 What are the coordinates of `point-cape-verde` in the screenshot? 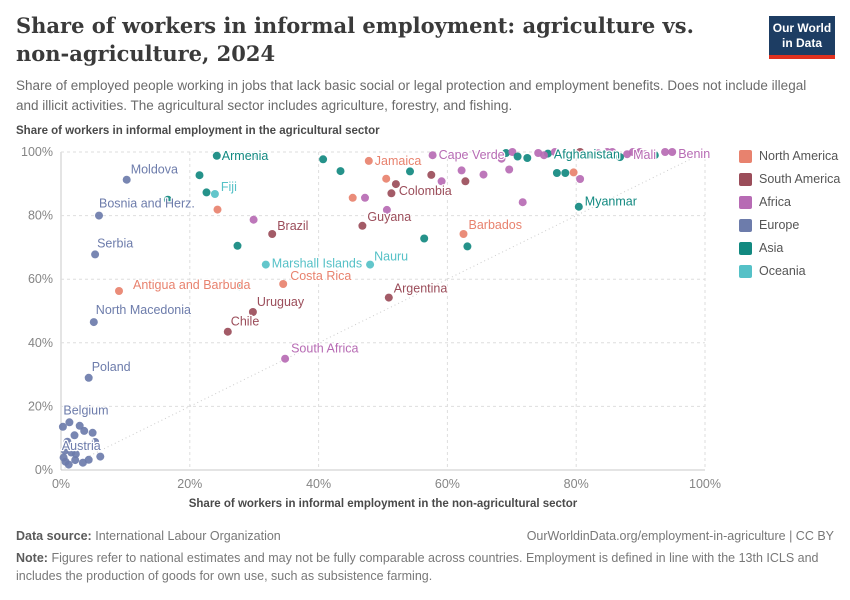 It's located at (432, 155).